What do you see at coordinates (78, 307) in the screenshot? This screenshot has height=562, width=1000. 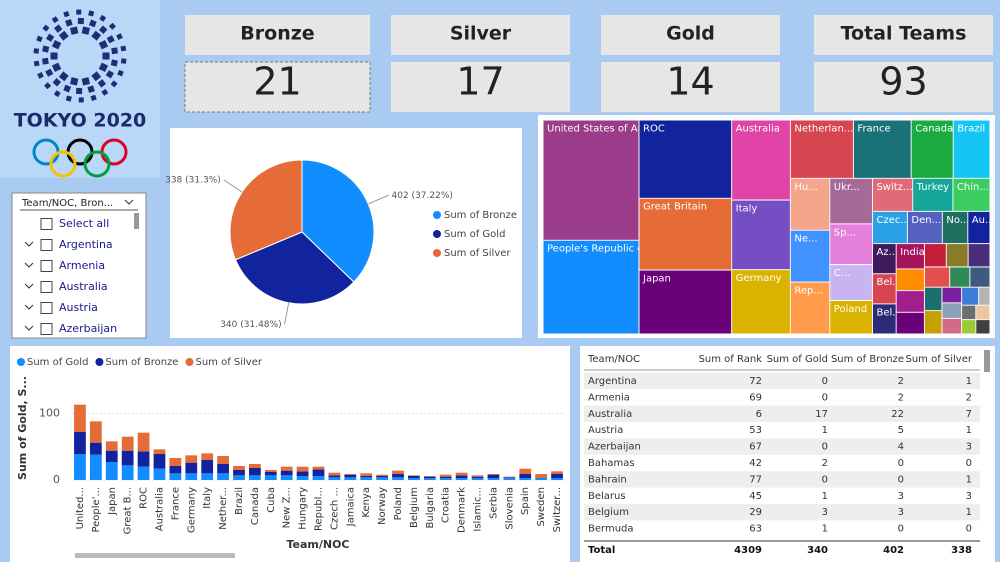 I see `slicer-item: Austria` at bounding box center [78, 307].